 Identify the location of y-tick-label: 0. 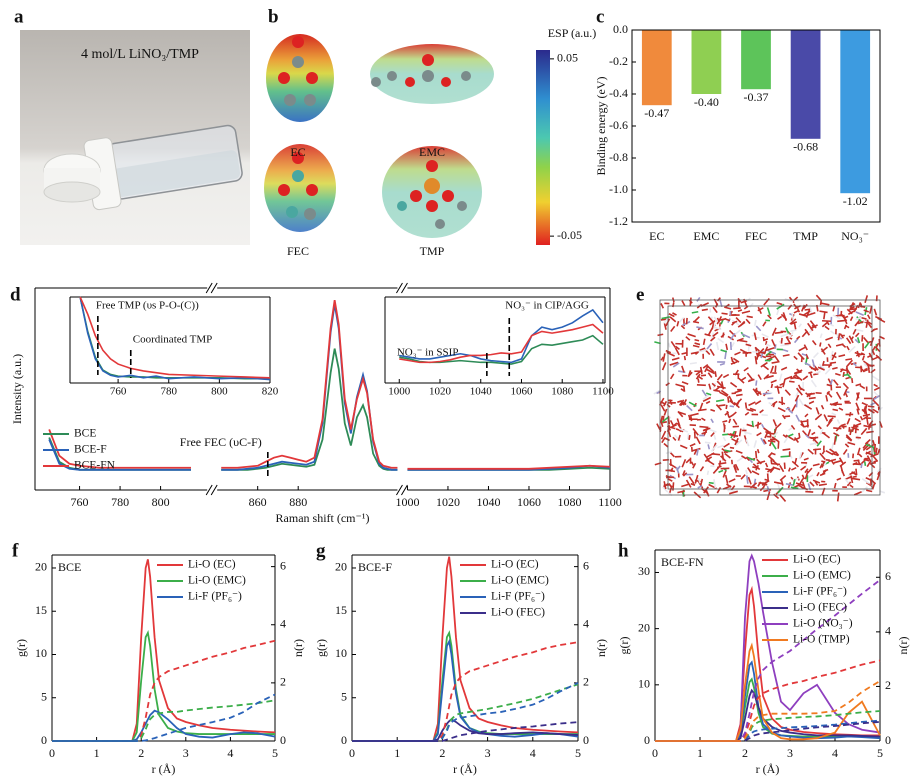
(647, 740).